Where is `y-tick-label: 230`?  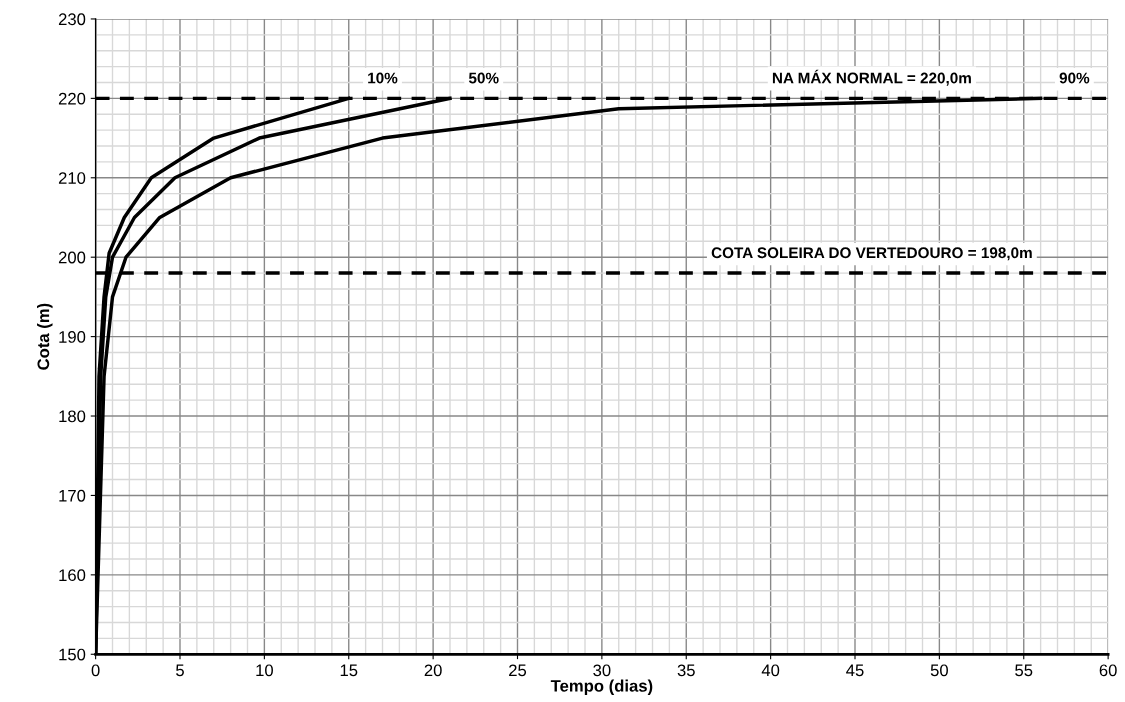
y-tick-label: 230 is located at coordinates (72, 19).